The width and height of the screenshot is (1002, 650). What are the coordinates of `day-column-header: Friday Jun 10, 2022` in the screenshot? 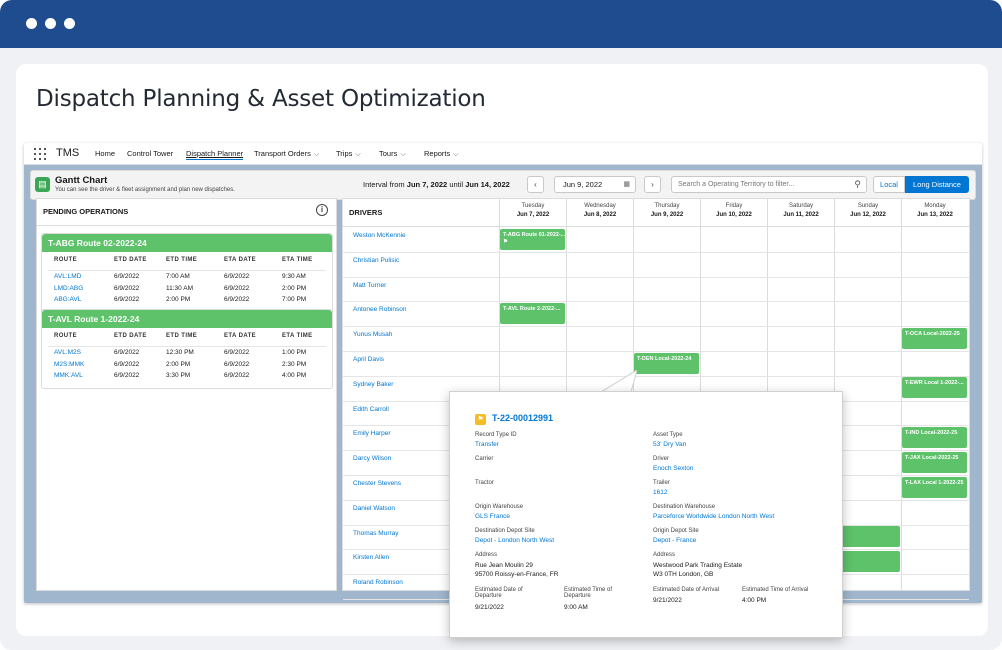 It's located at (733, 213).